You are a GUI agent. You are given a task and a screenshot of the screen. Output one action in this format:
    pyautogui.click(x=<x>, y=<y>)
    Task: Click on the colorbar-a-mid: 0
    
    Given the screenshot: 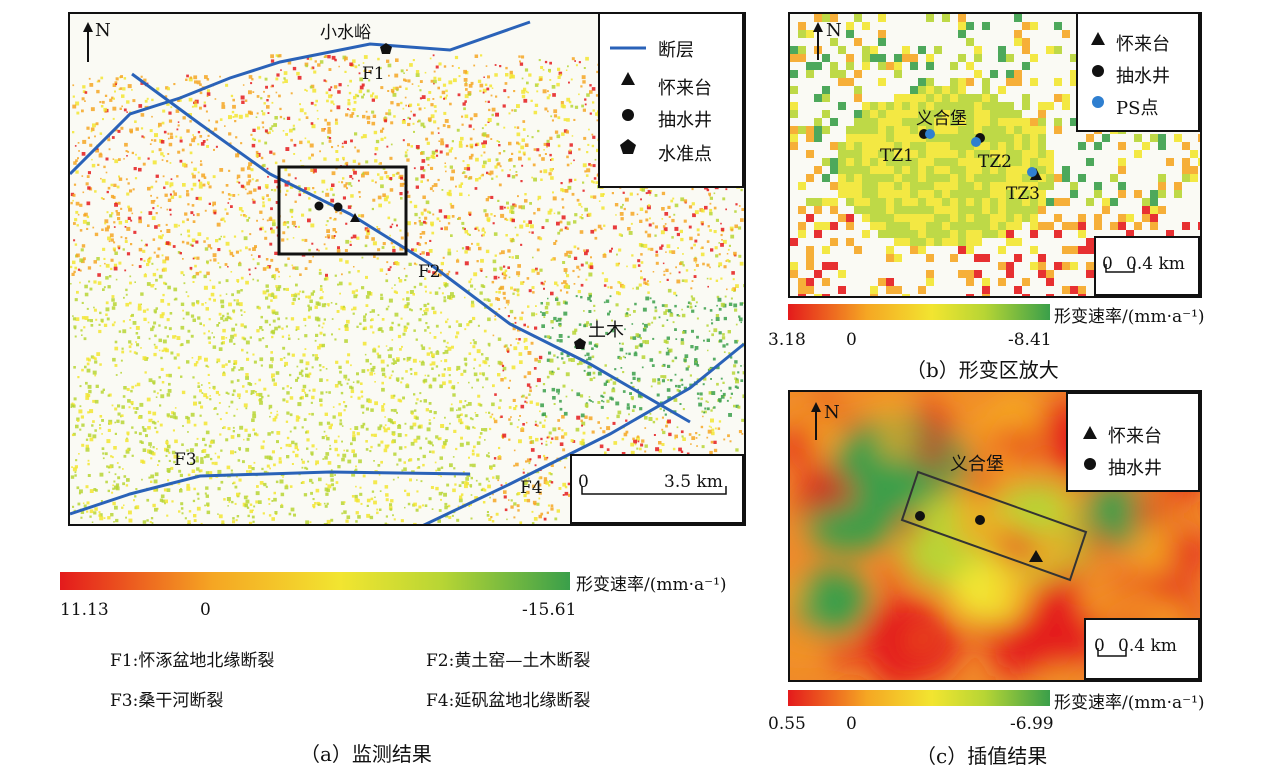 What is the action you would take?
    pyautogui.click(x=205, y=610)
    